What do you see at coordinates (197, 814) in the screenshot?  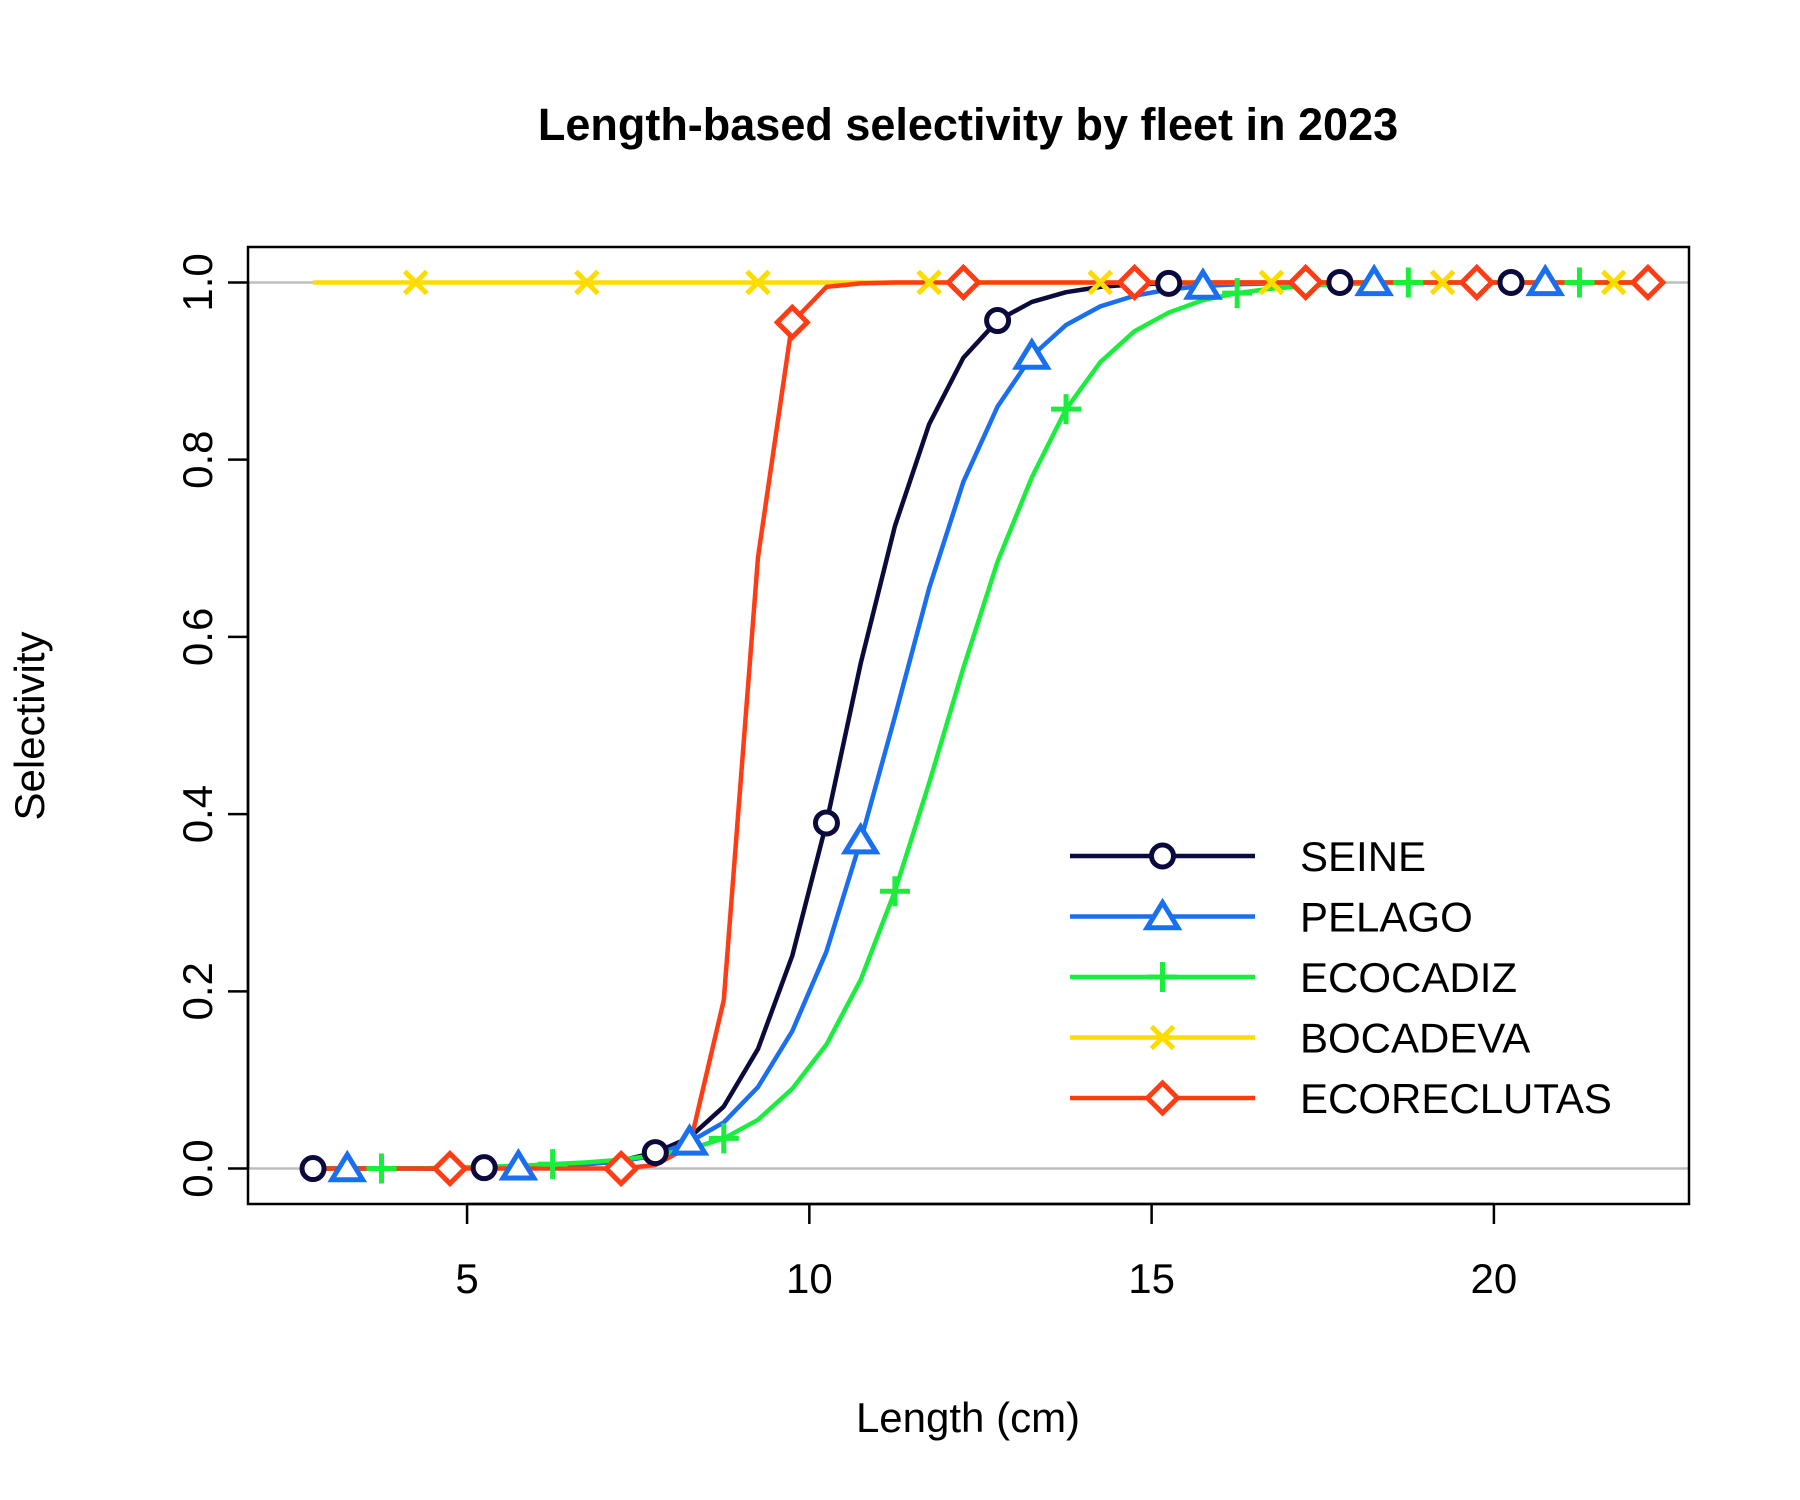 I see `y-tick-label: 0.4` at bounding box center [197, 814].